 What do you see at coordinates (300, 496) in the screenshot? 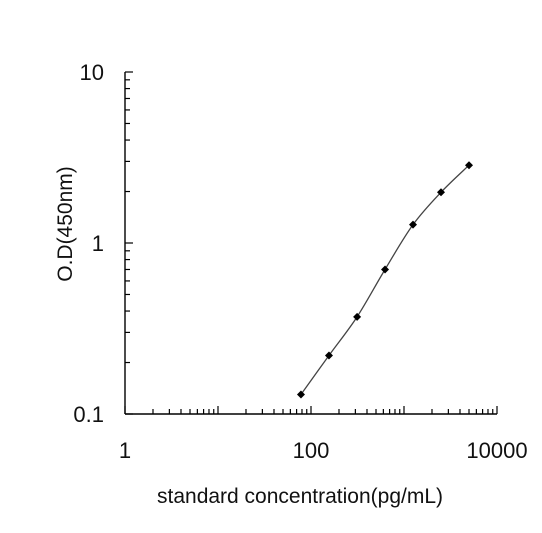
I see `x-axis-title: standard concentration(pg/mL)` at bounding box center [300, 496].